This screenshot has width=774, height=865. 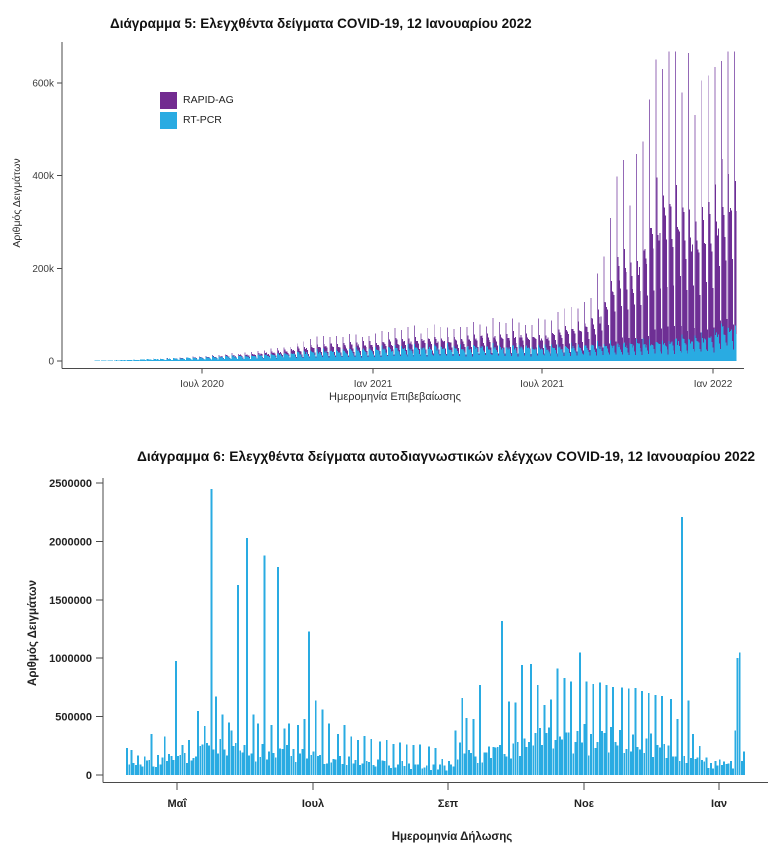 What do you see at coordinates (70, 484) in the screenshot?
I see `y-tick-label: 2500000` at bounding box center [70, 484].